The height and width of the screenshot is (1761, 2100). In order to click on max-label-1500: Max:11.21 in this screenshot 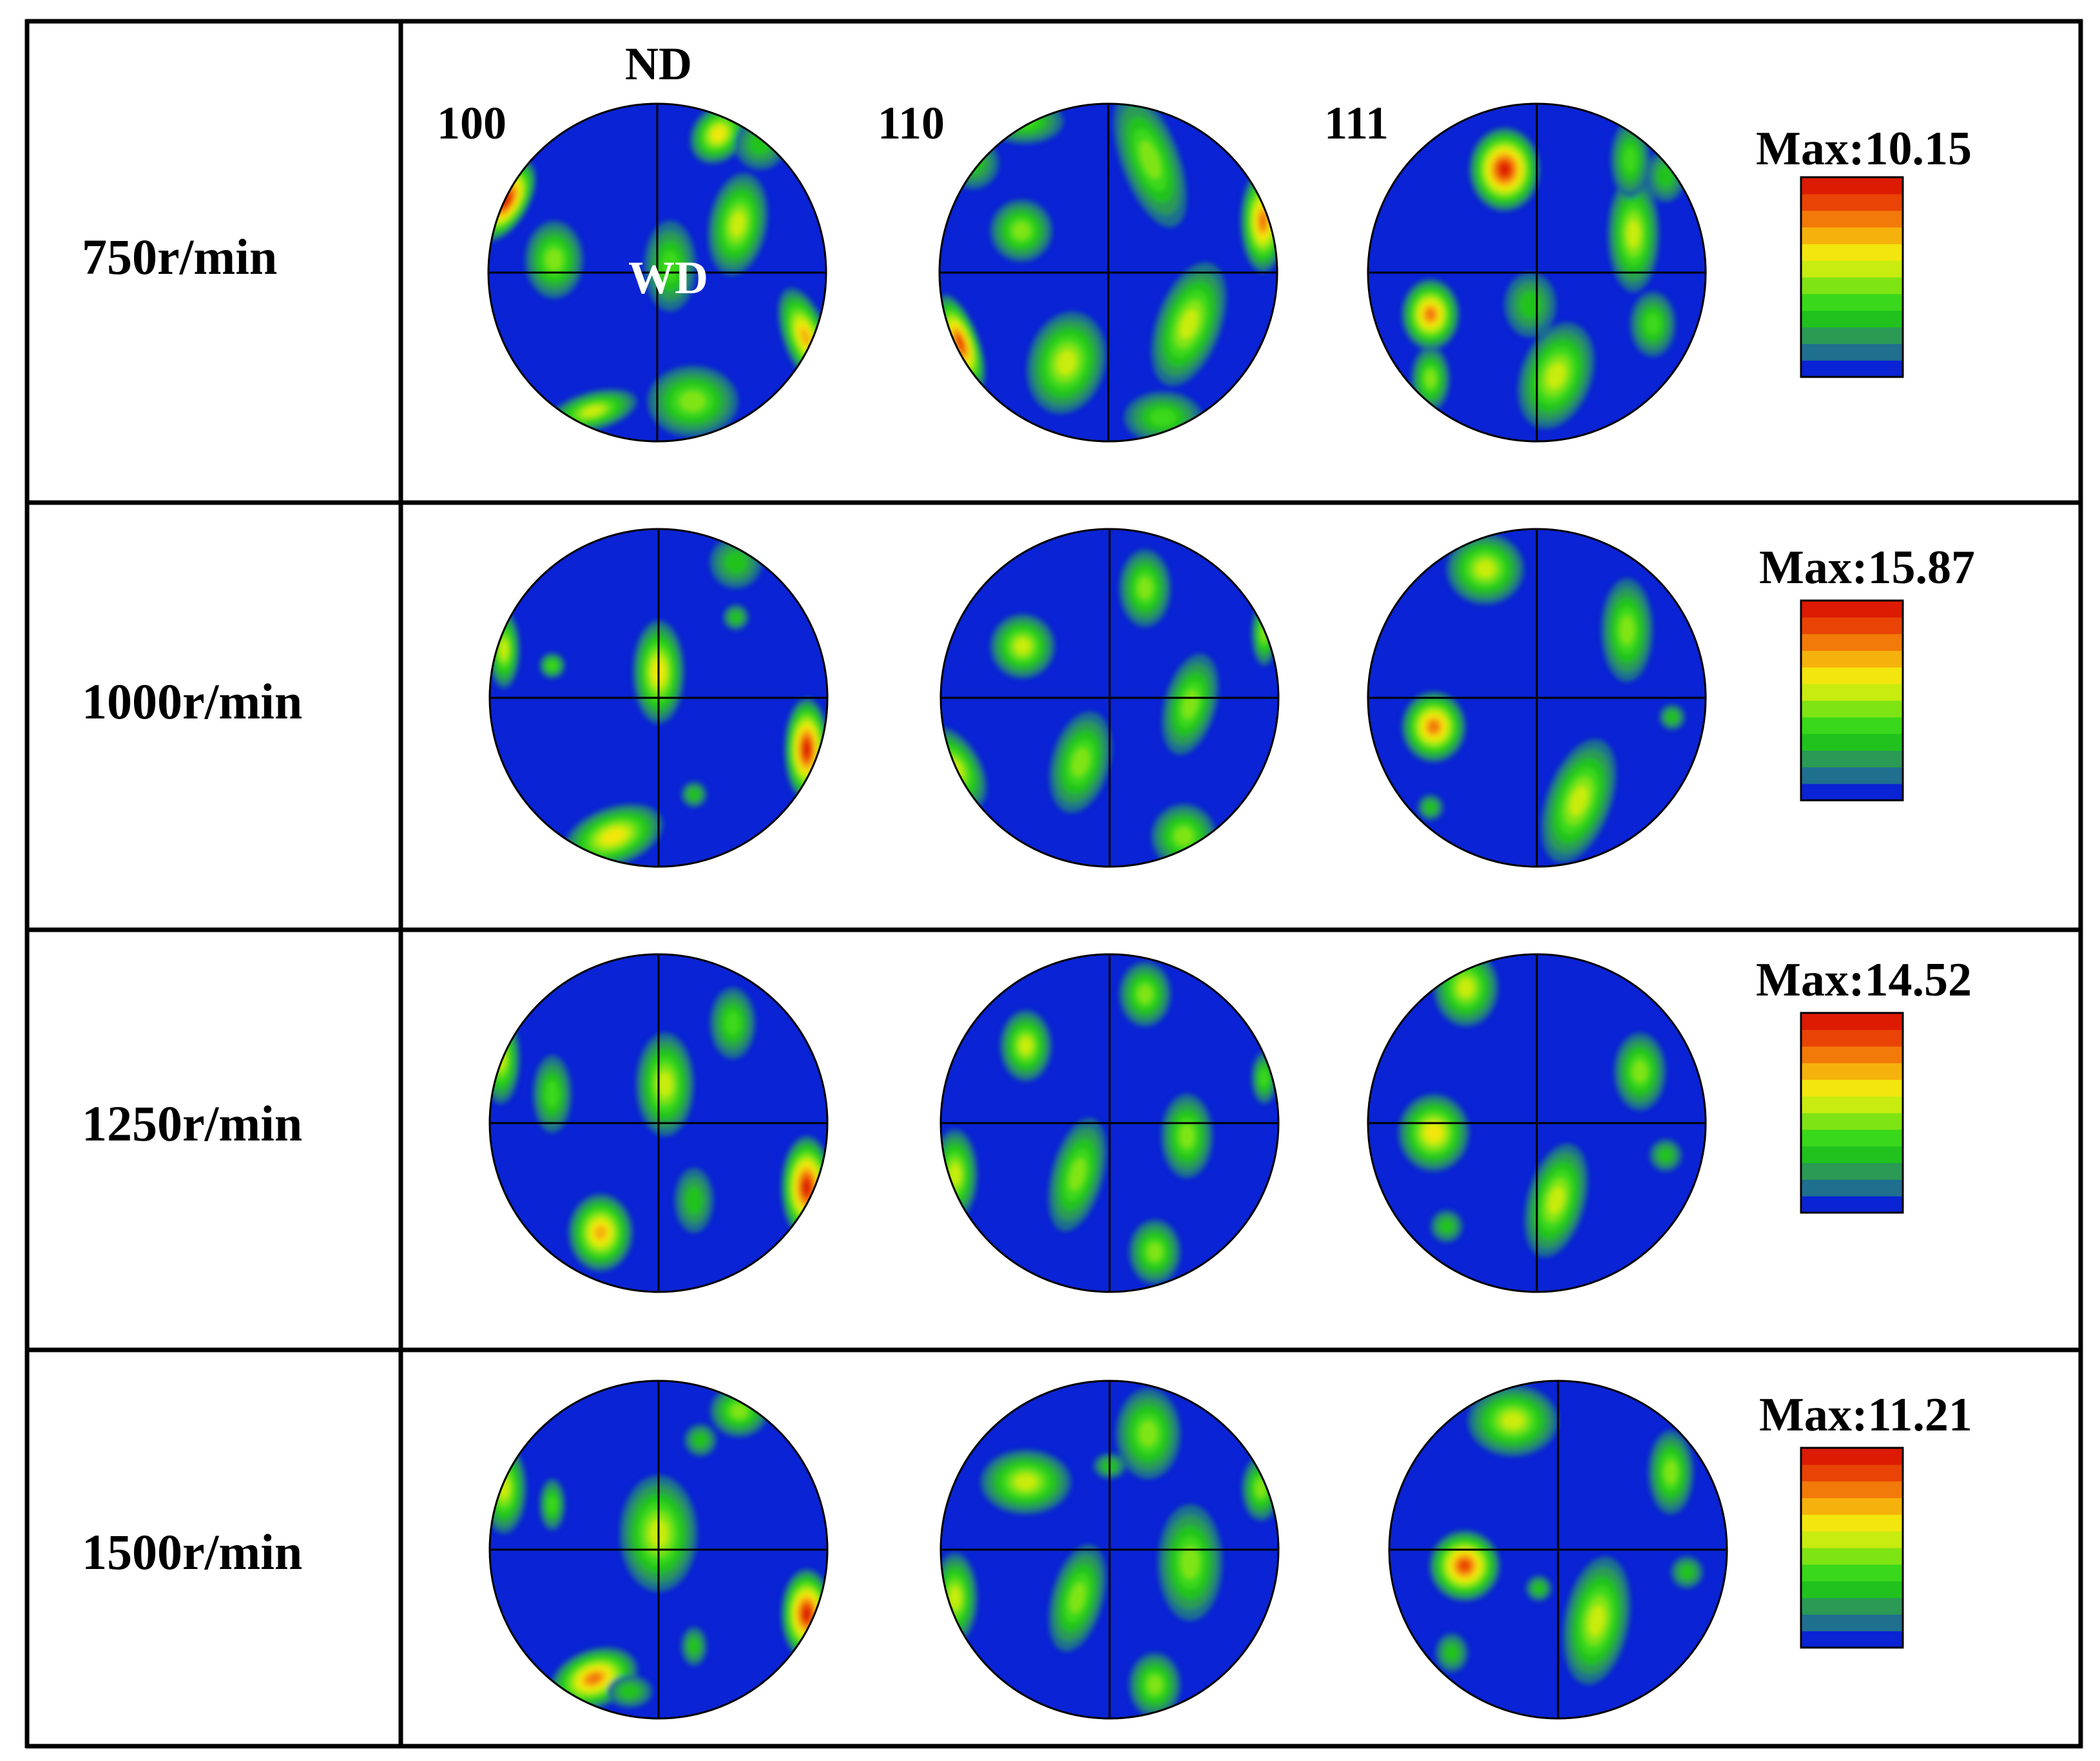, I will do `click(1865, 1415)`.